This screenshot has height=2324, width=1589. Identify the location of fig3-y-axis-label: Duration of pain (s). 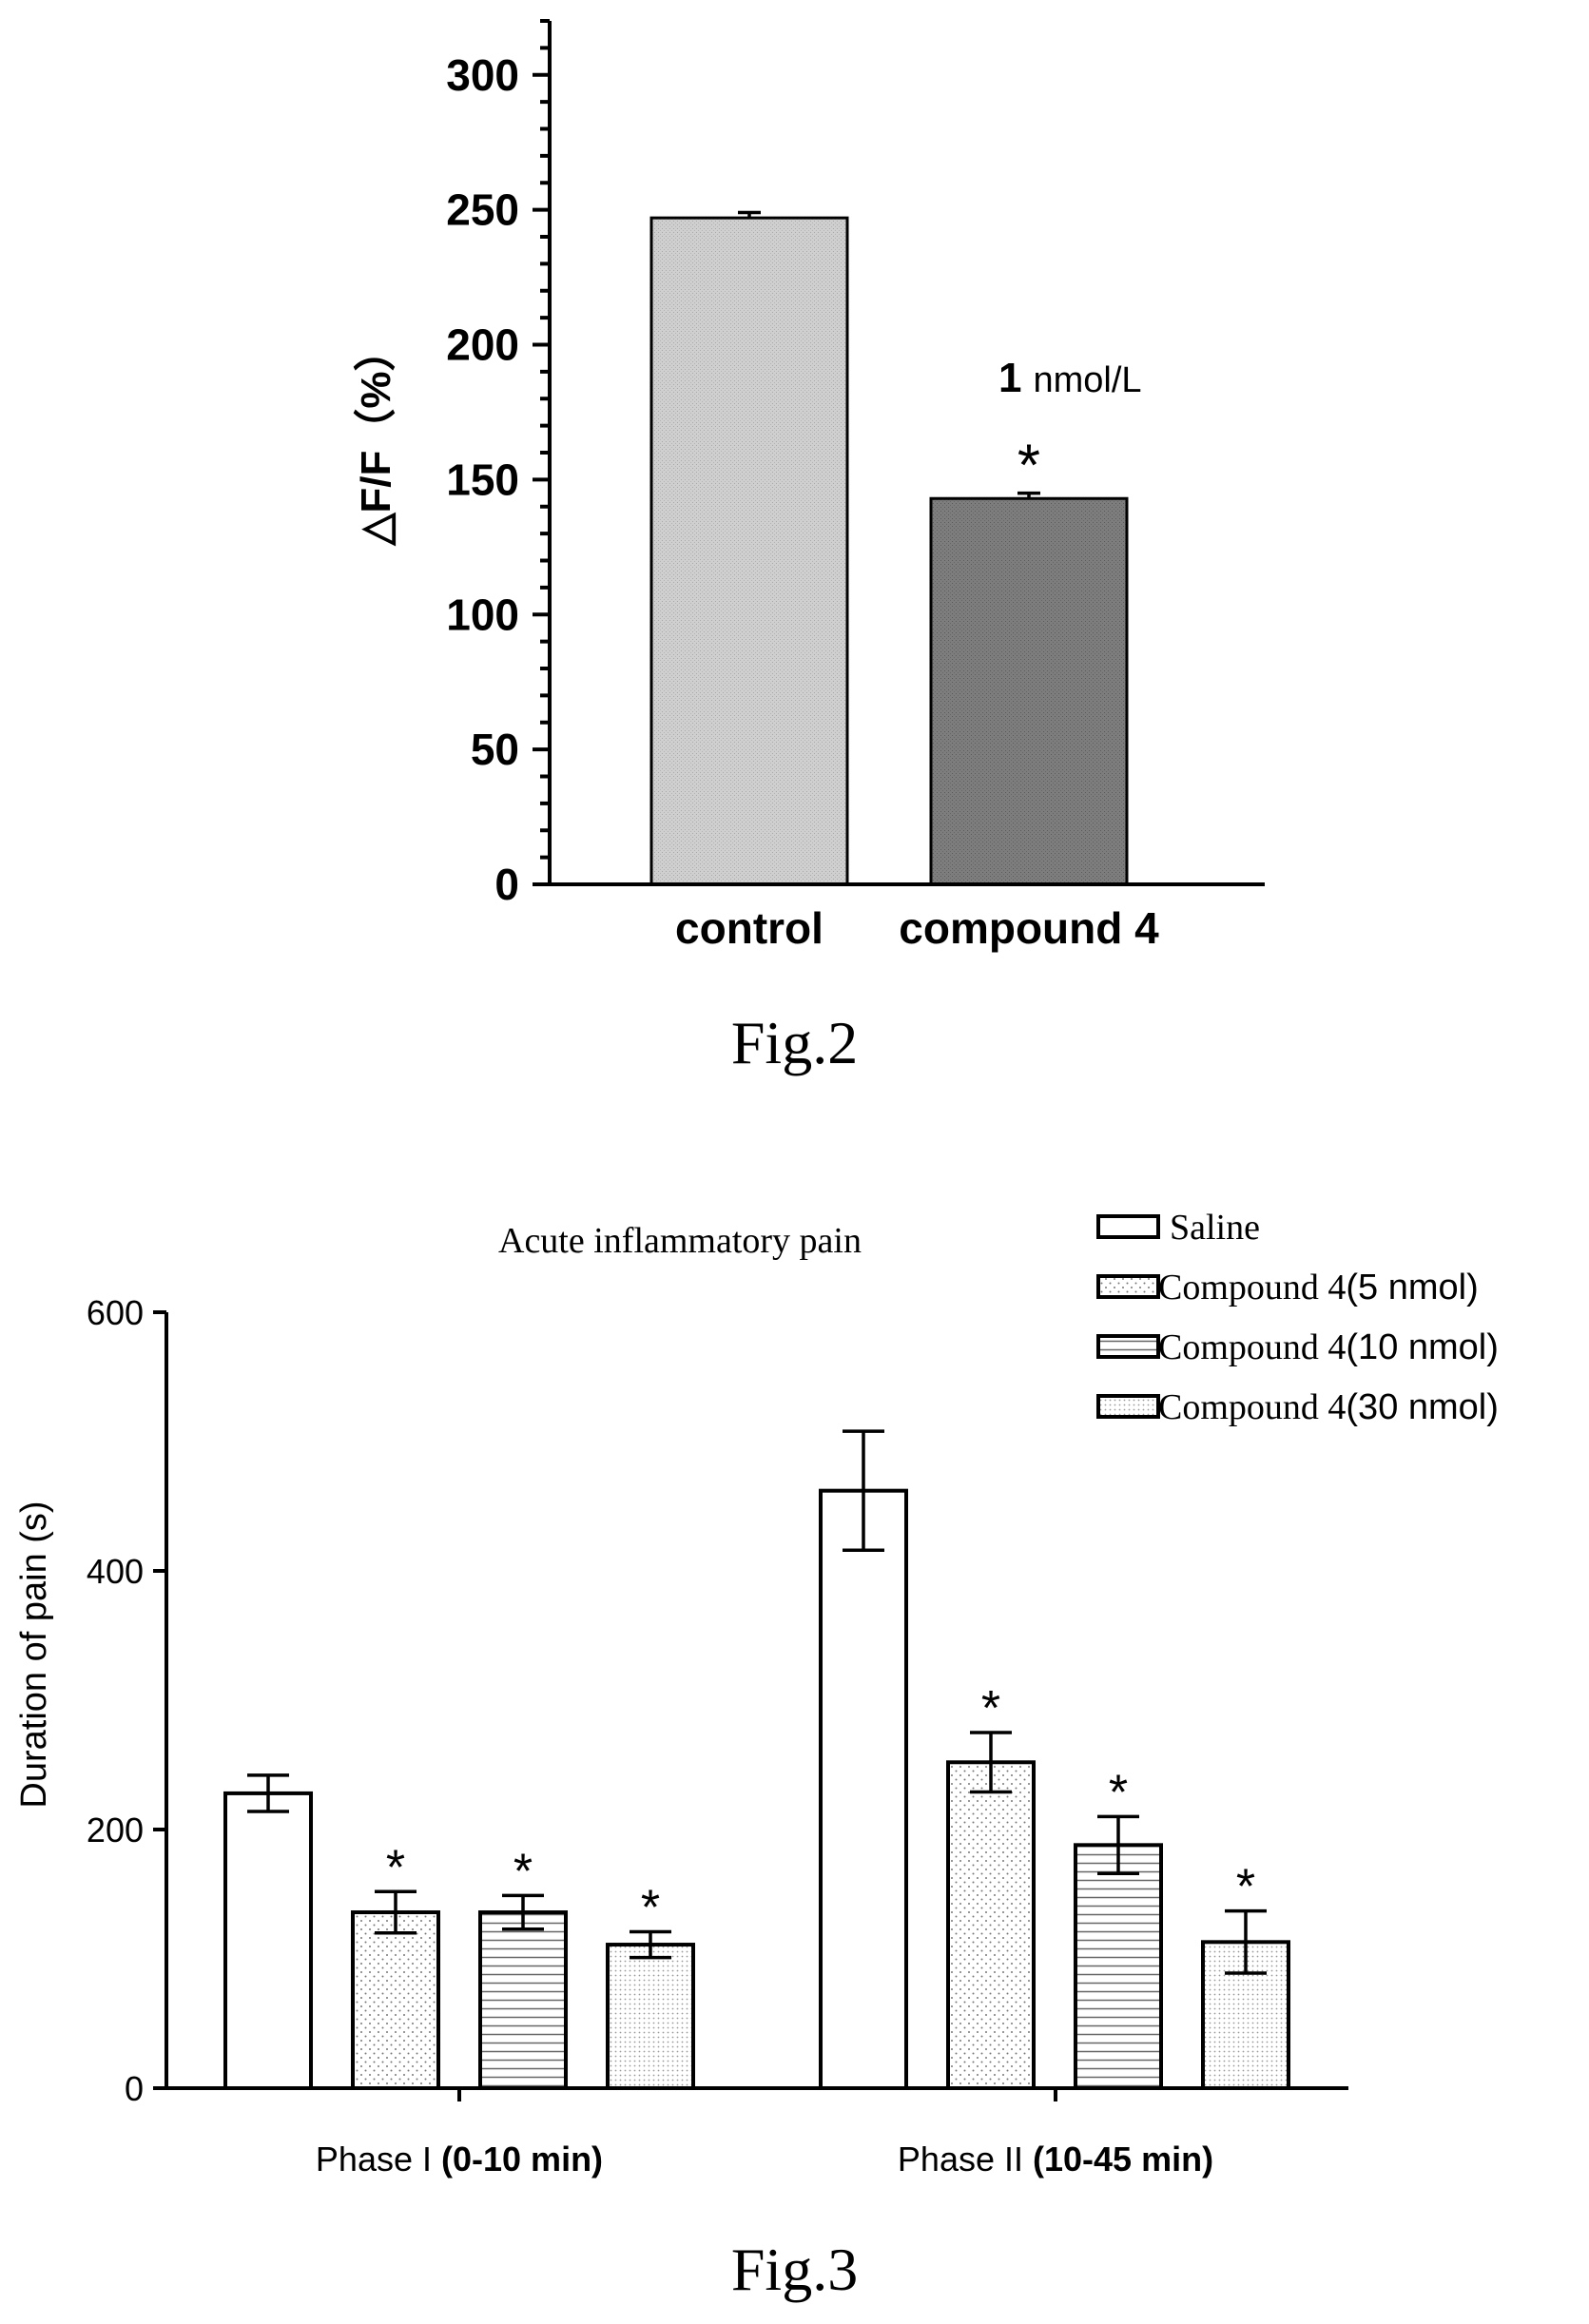
(34, 1655).